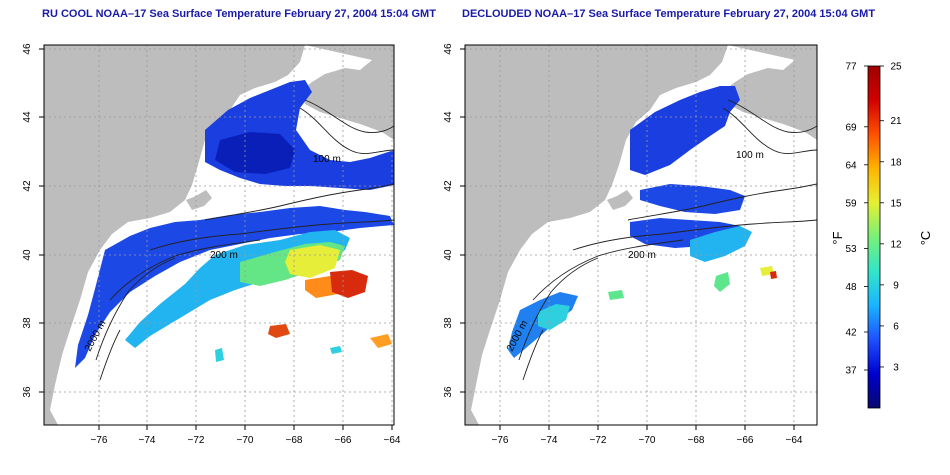  What do you see at coordinates (851, 371) in the screenshot?
I see `fahrenheit-tick-label: 37` at bounding box center [851, 371].